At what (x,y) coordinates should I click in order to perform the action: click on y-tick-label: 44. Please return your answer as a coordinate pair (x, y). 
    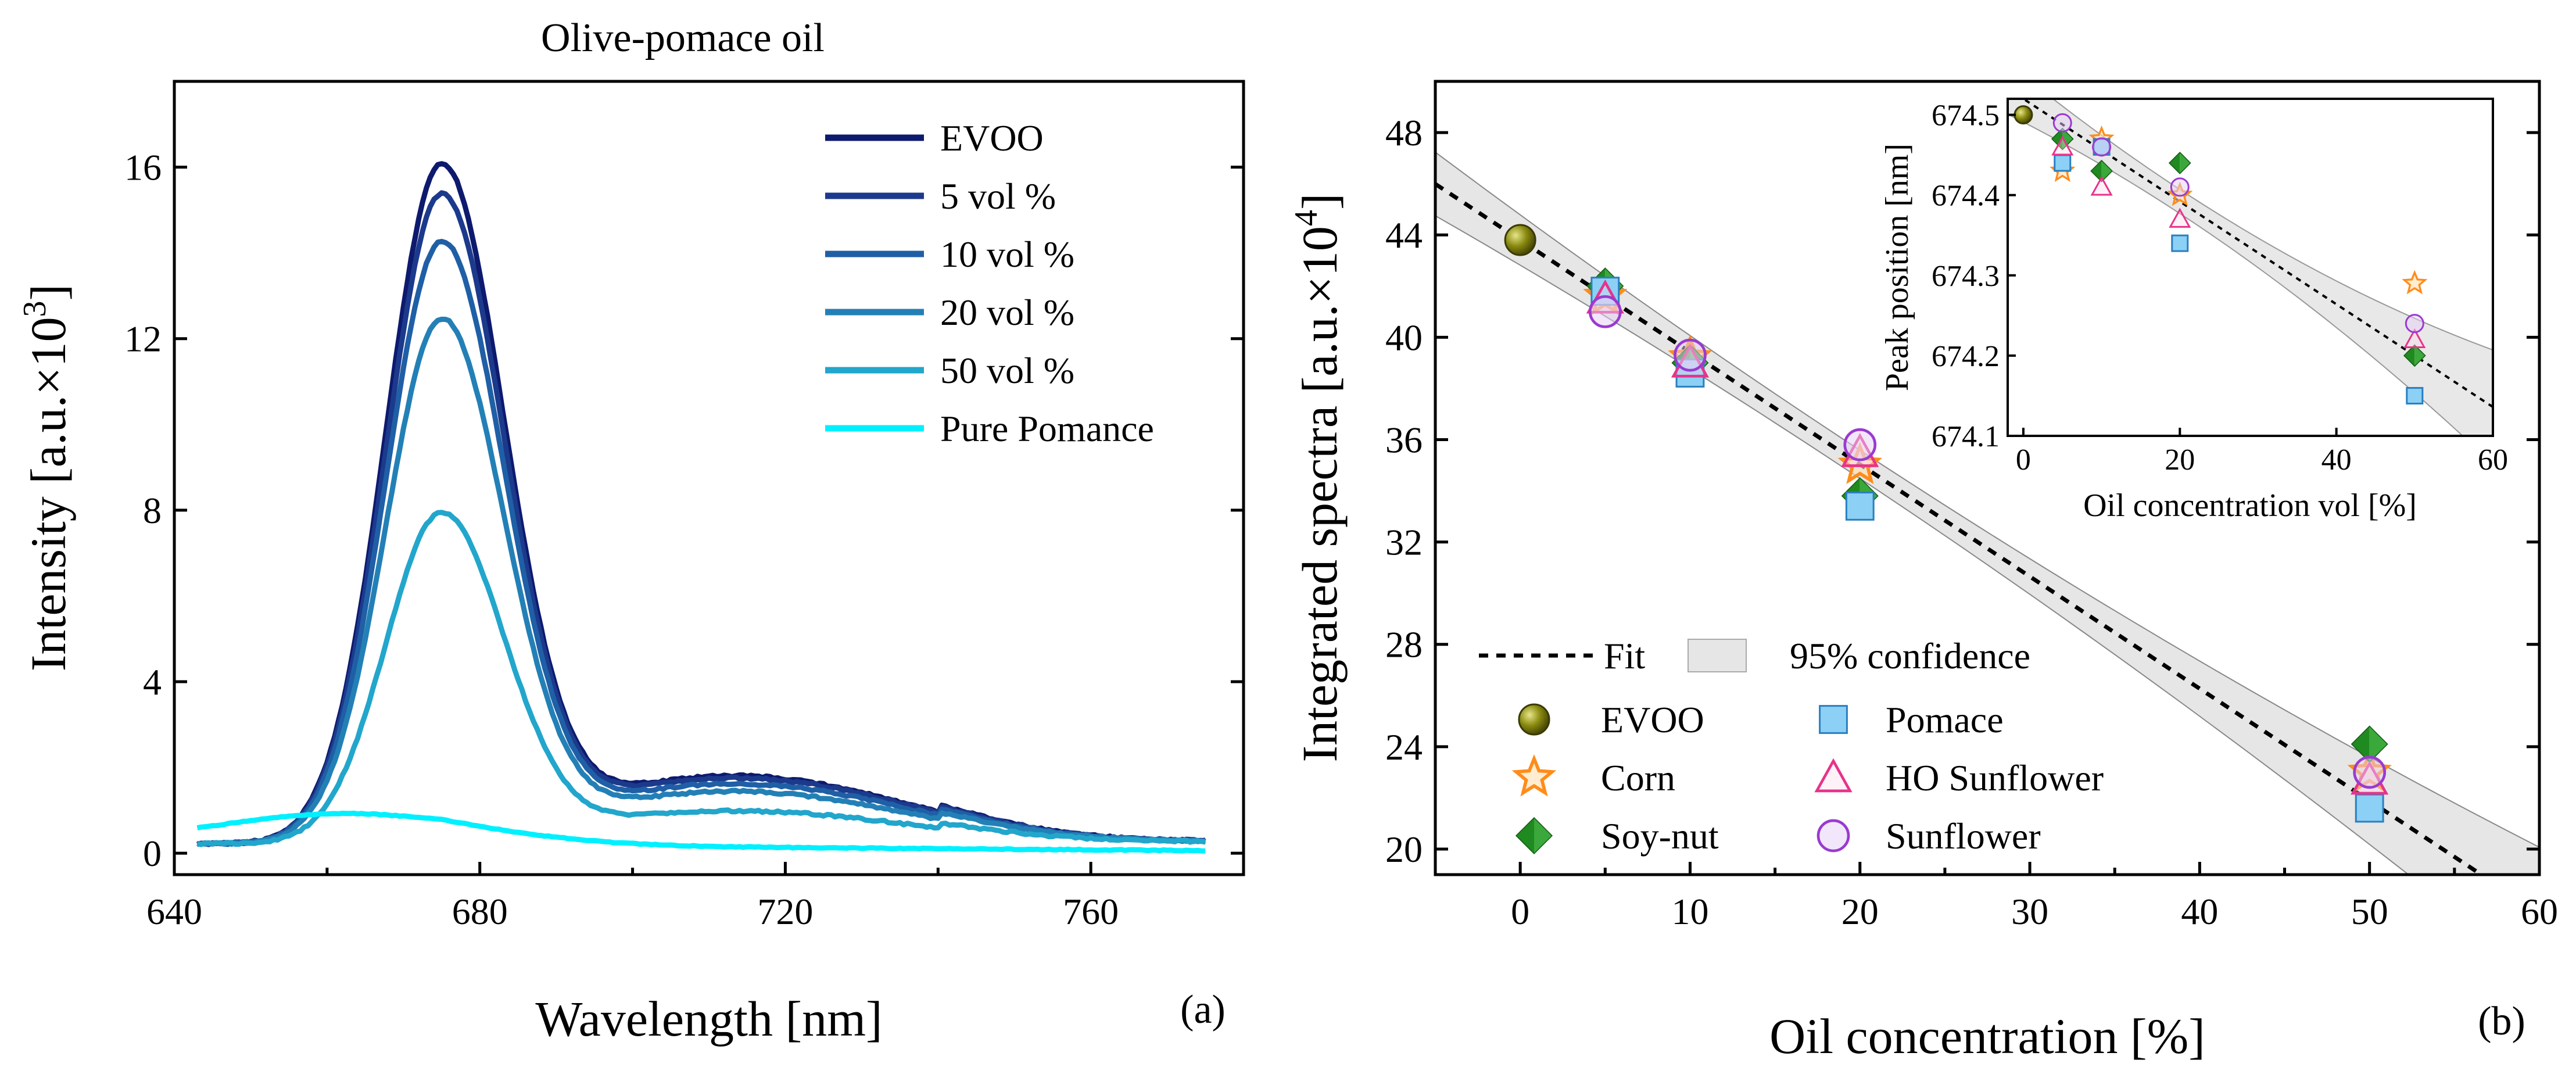
    Looking at the image, I should click on (1404, 235).